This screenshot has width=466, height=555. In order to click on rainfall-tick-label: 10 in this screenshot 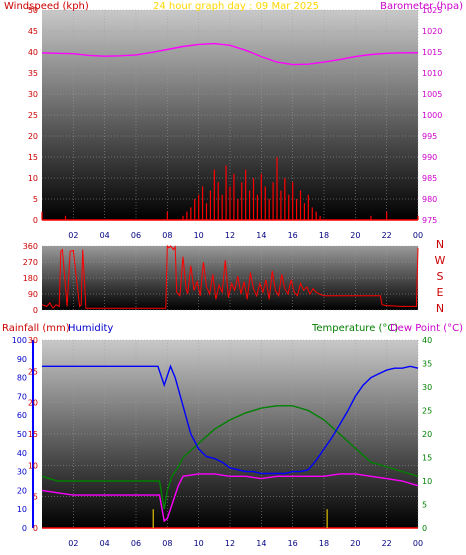, I will do `click(33, 465)`.